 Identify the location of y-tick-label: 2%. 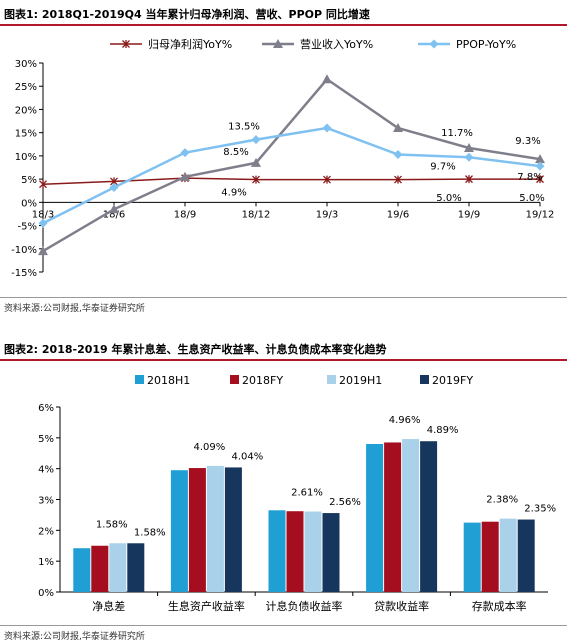
(46, 531).